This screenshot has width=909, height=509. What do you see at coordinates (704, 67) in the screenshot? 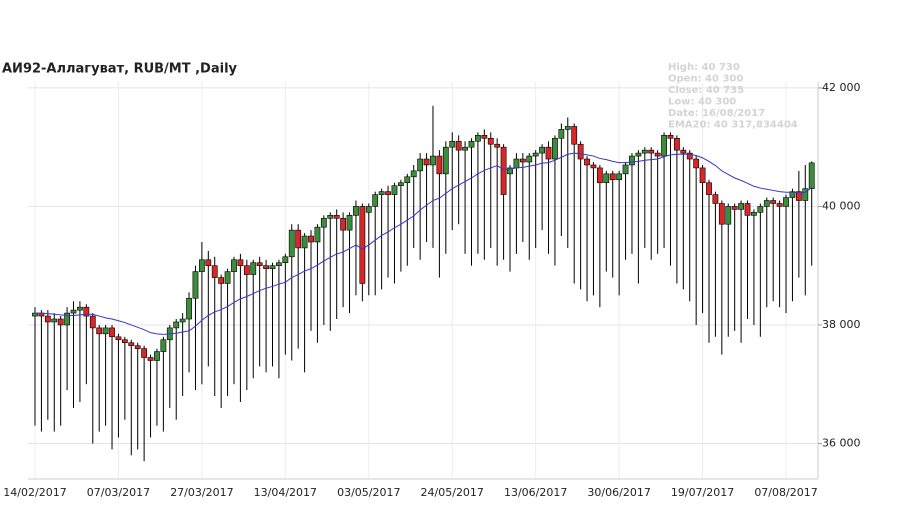
I see `tooltip-line: High: 40 730` at bounding box center [704, 67].